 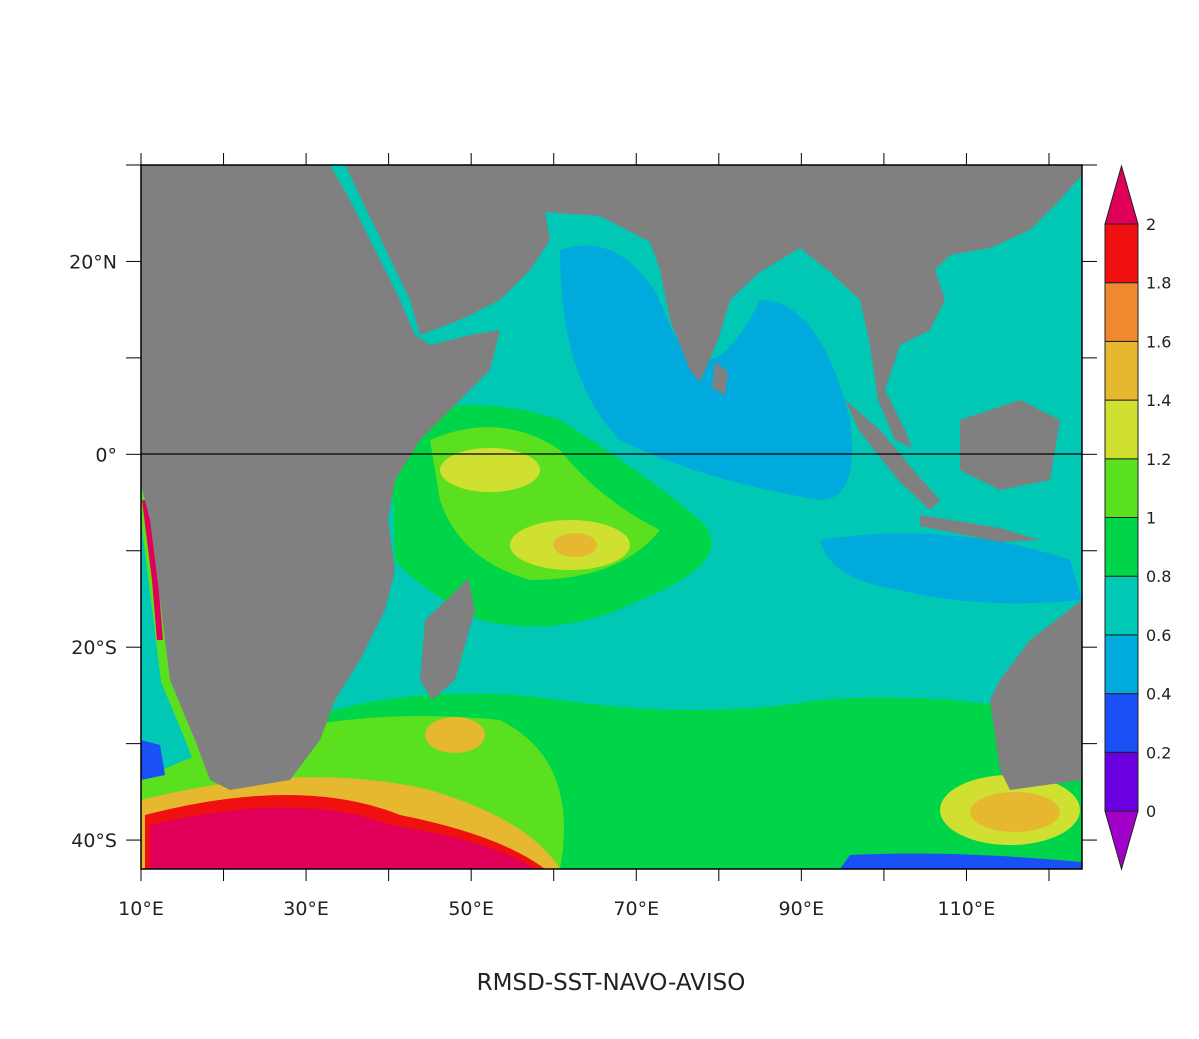 I want to click on x-tick-label: 90°E, so click(x=802, y=909).